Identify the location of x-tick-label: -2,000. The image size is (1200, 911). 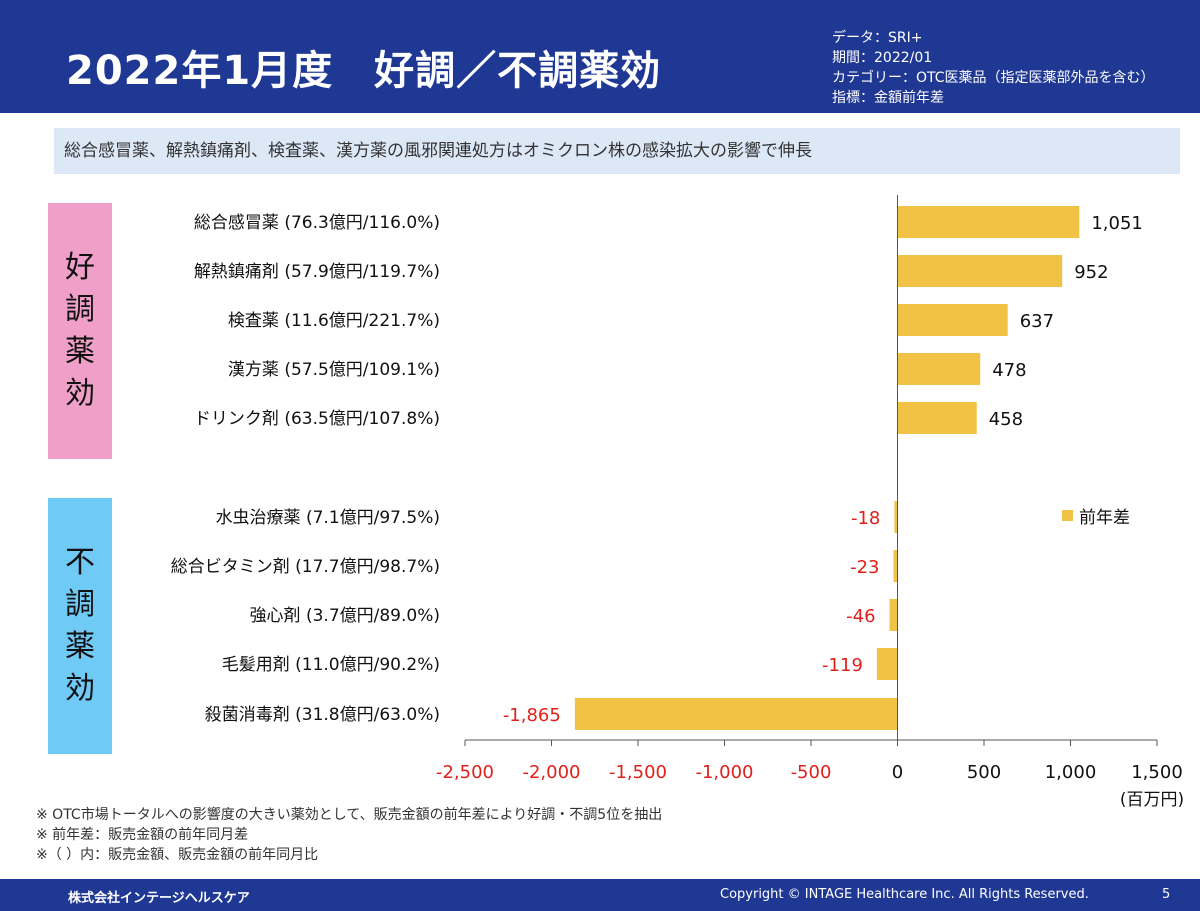
(551, 772).